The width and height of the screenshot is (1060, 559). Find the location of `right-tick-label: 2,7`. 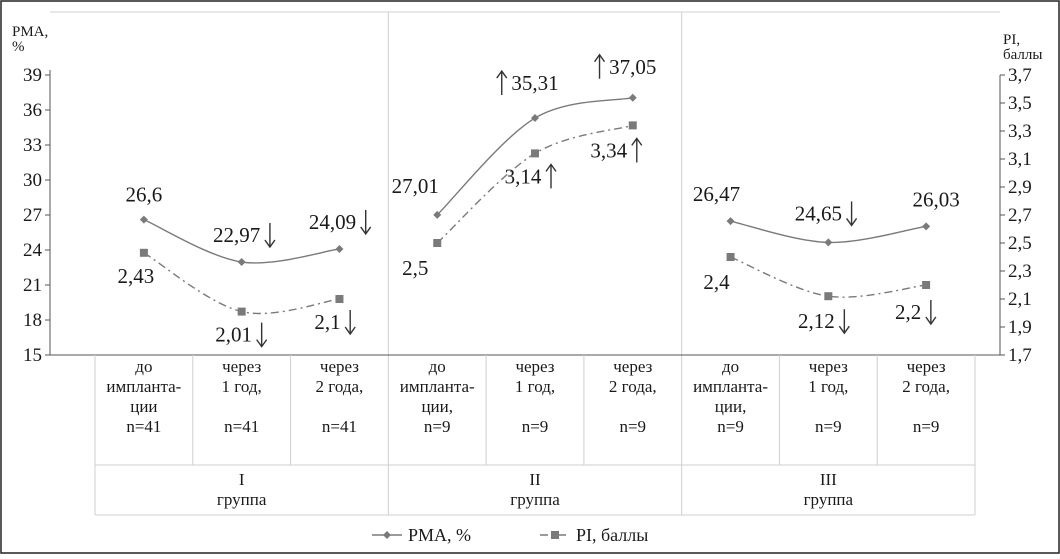

right-tick-label: 2,7 is located at coordinates (1020, 215).